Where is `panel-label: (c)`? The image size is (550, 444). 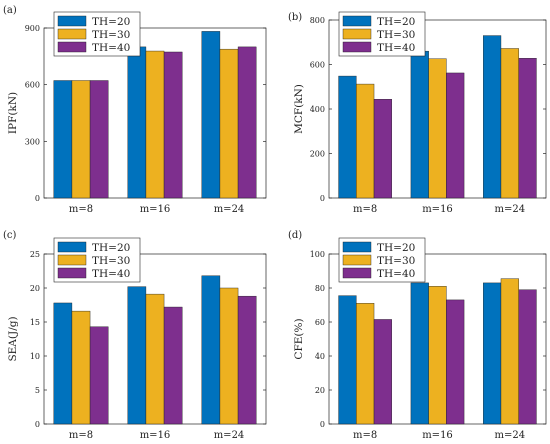 panel-label: (c) is located at coordinates (10, 235).